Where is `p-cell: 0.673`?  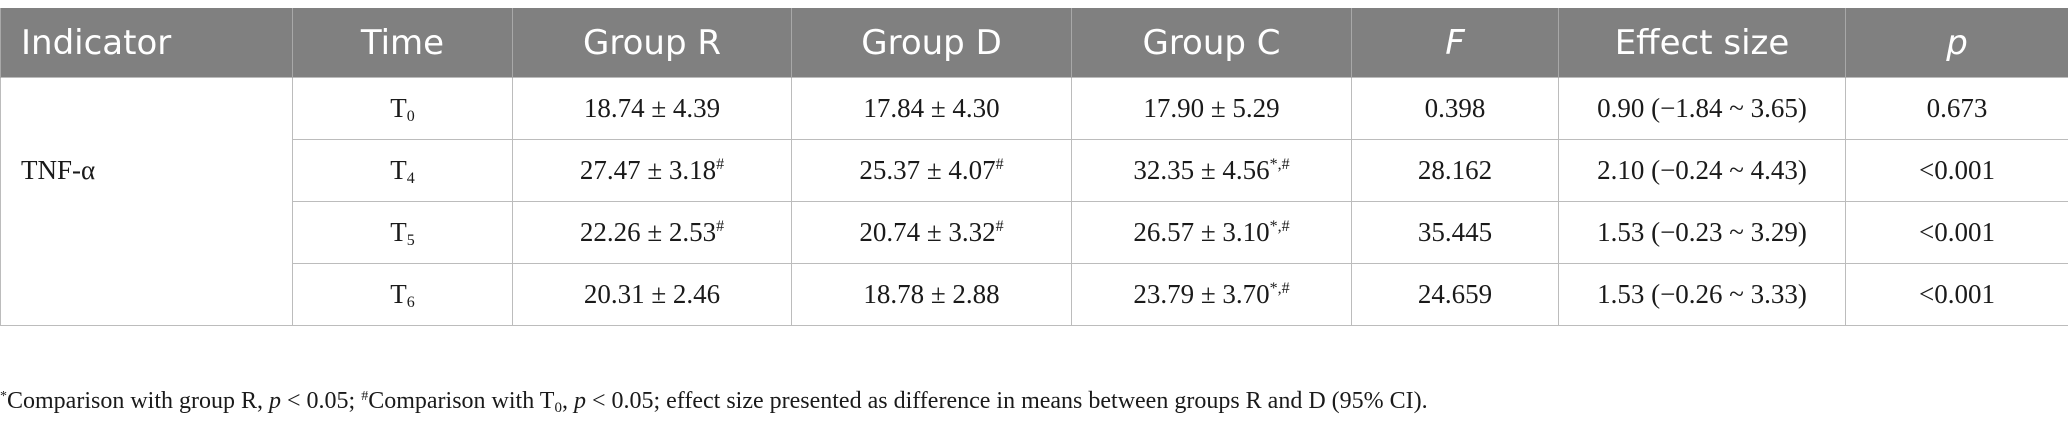 p-cell: 0.673 is located at coordinates (1956, 108).